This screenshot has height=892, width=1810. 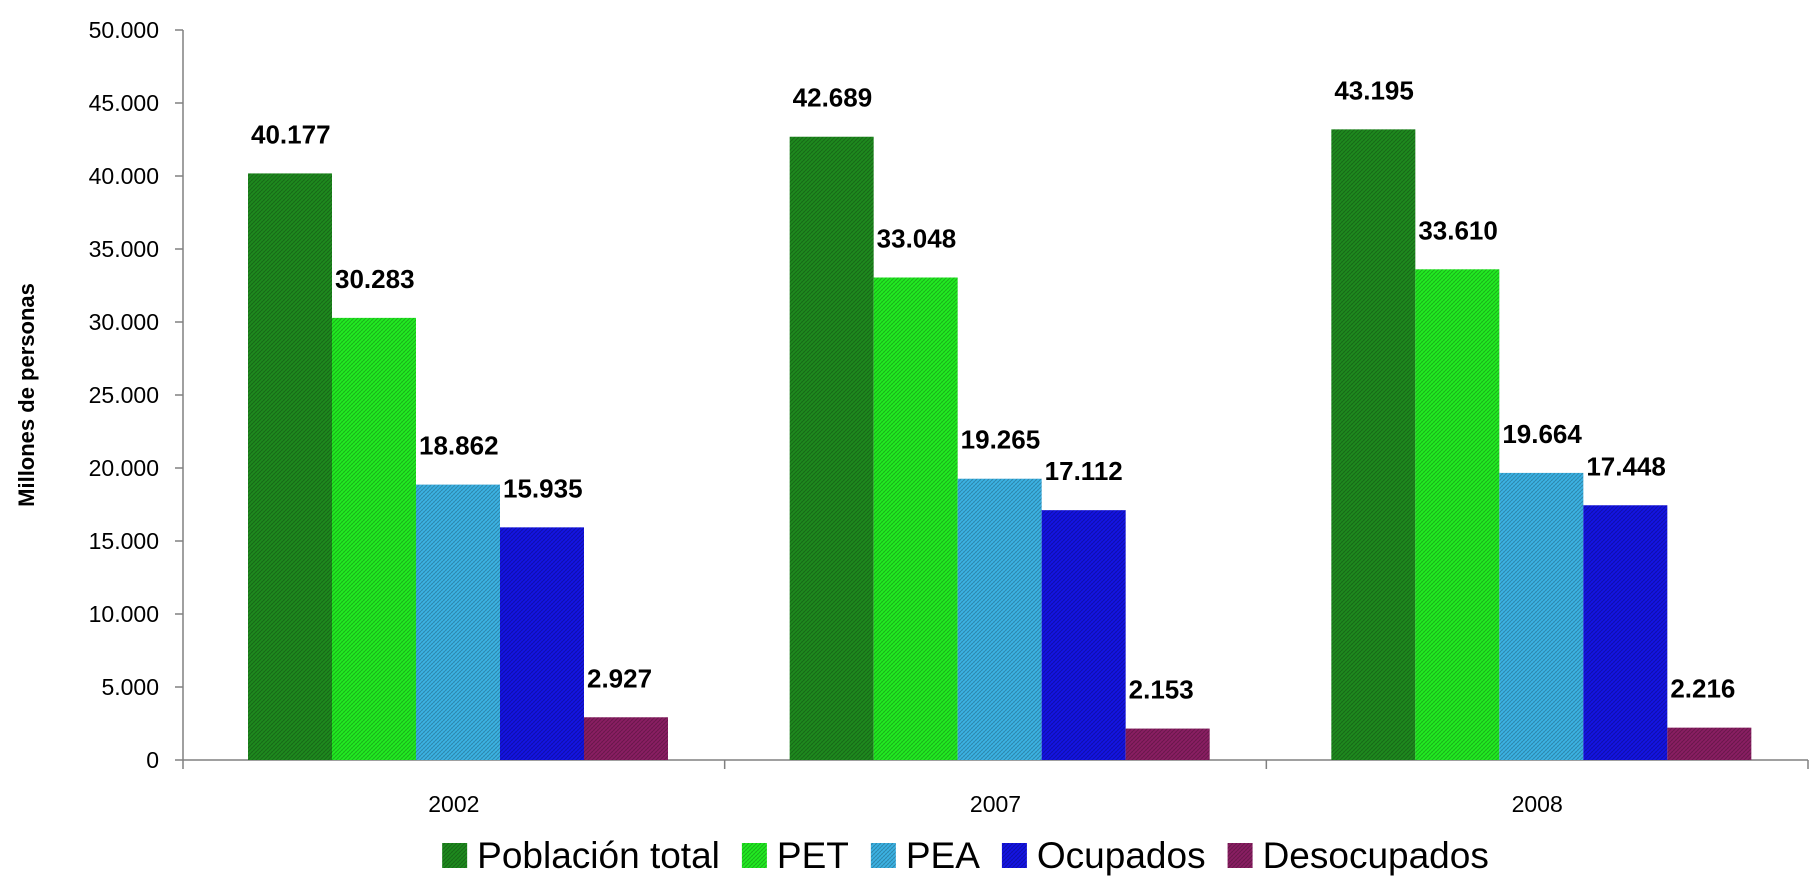 What do you see at coordinates (754, 855) in the screenshot?
I see `legend-swatch-pet` at bounding box center [754, 855].